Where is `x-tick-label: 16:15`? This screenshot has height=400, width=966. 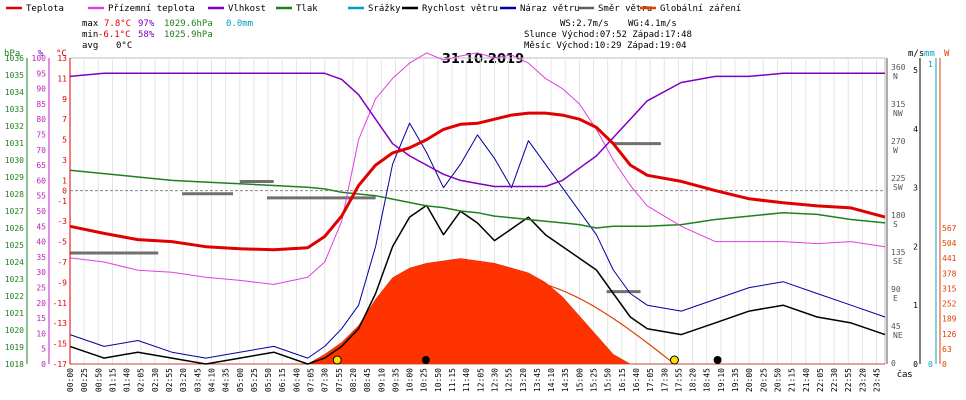 x-tick-label: 16:15 is located at coordinates (622, 380).